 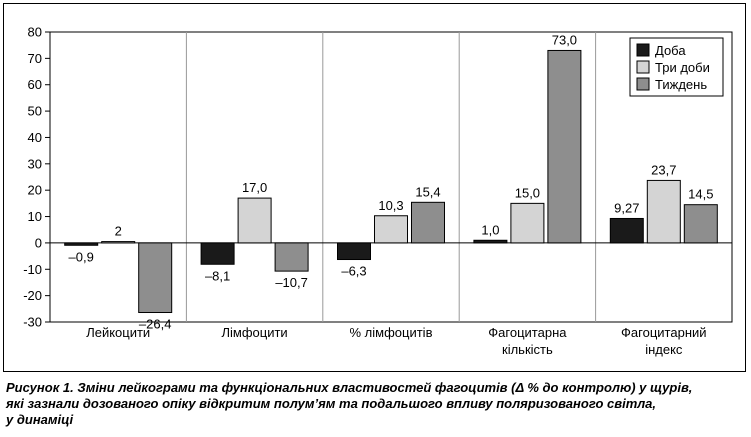 What do you see at coordinates (527, 349) in the screenshot?
I see `category-label: кількість` at bounding box center [527, 349].